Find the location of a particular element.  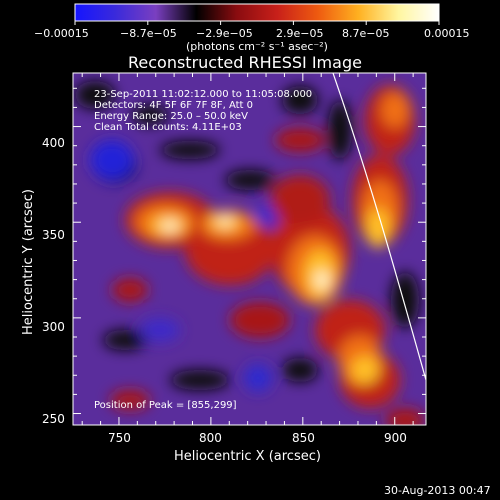

colorbar-ticks is located at coordinates (257, 23).